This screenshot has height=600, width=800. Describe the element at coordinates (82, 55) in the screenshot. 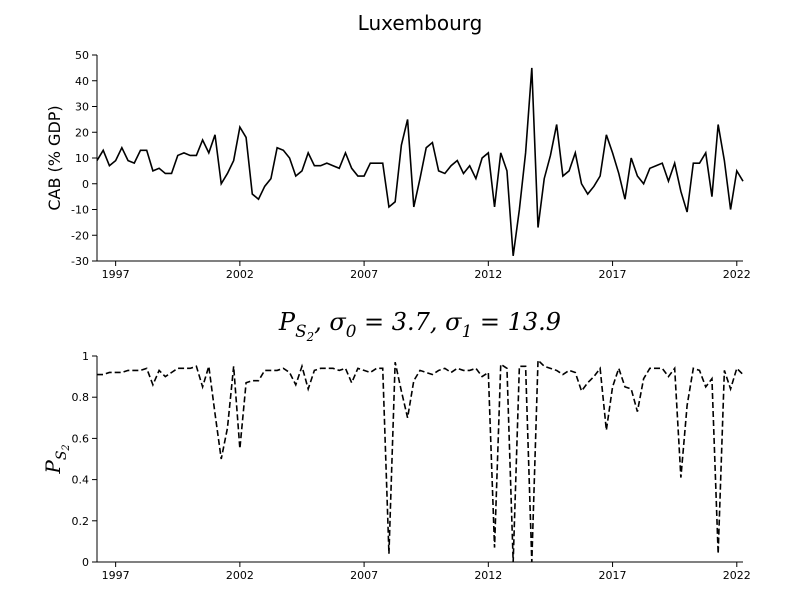

I see `y-tick-label: 50` at that location.